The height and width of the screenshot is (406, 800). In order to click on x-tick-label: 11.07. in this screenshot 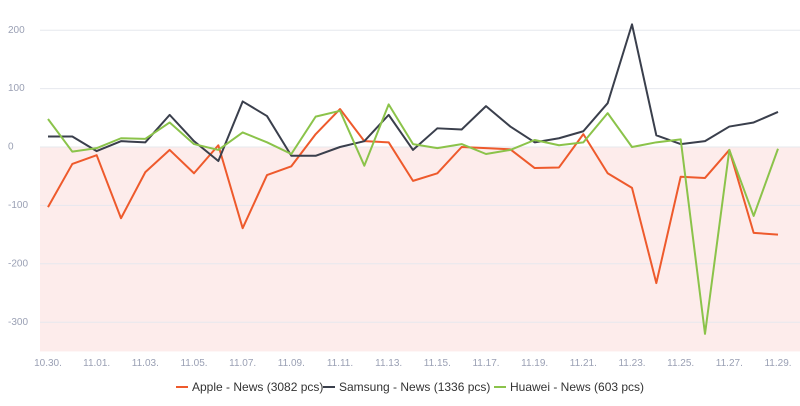, I will do `click(242, 363)`.